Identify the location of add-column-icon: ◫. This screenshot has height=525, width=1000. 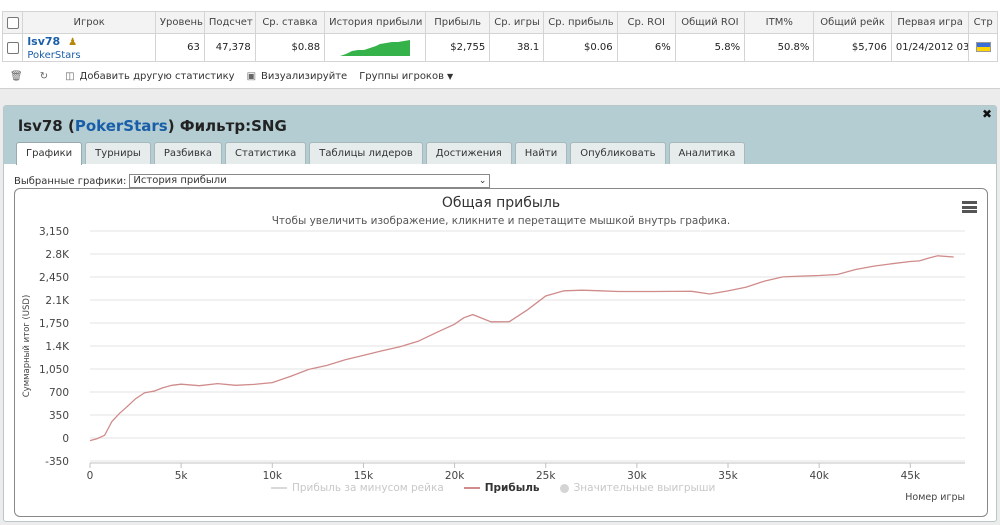
(70, 76).